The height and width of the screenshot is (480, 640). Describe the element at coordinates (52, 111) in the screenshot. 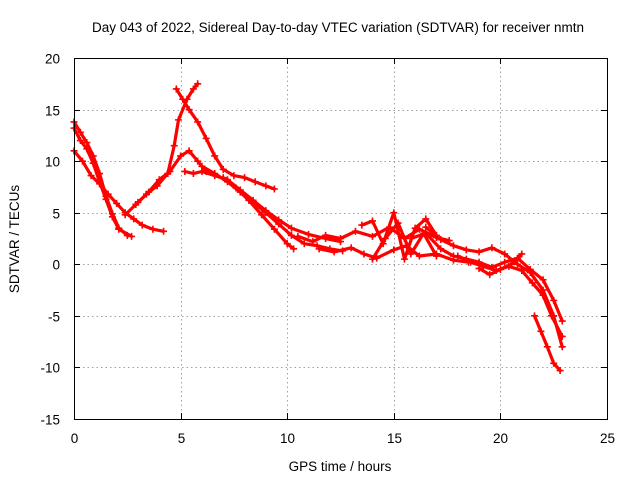

I see `y-tick-label: 15` at that location.